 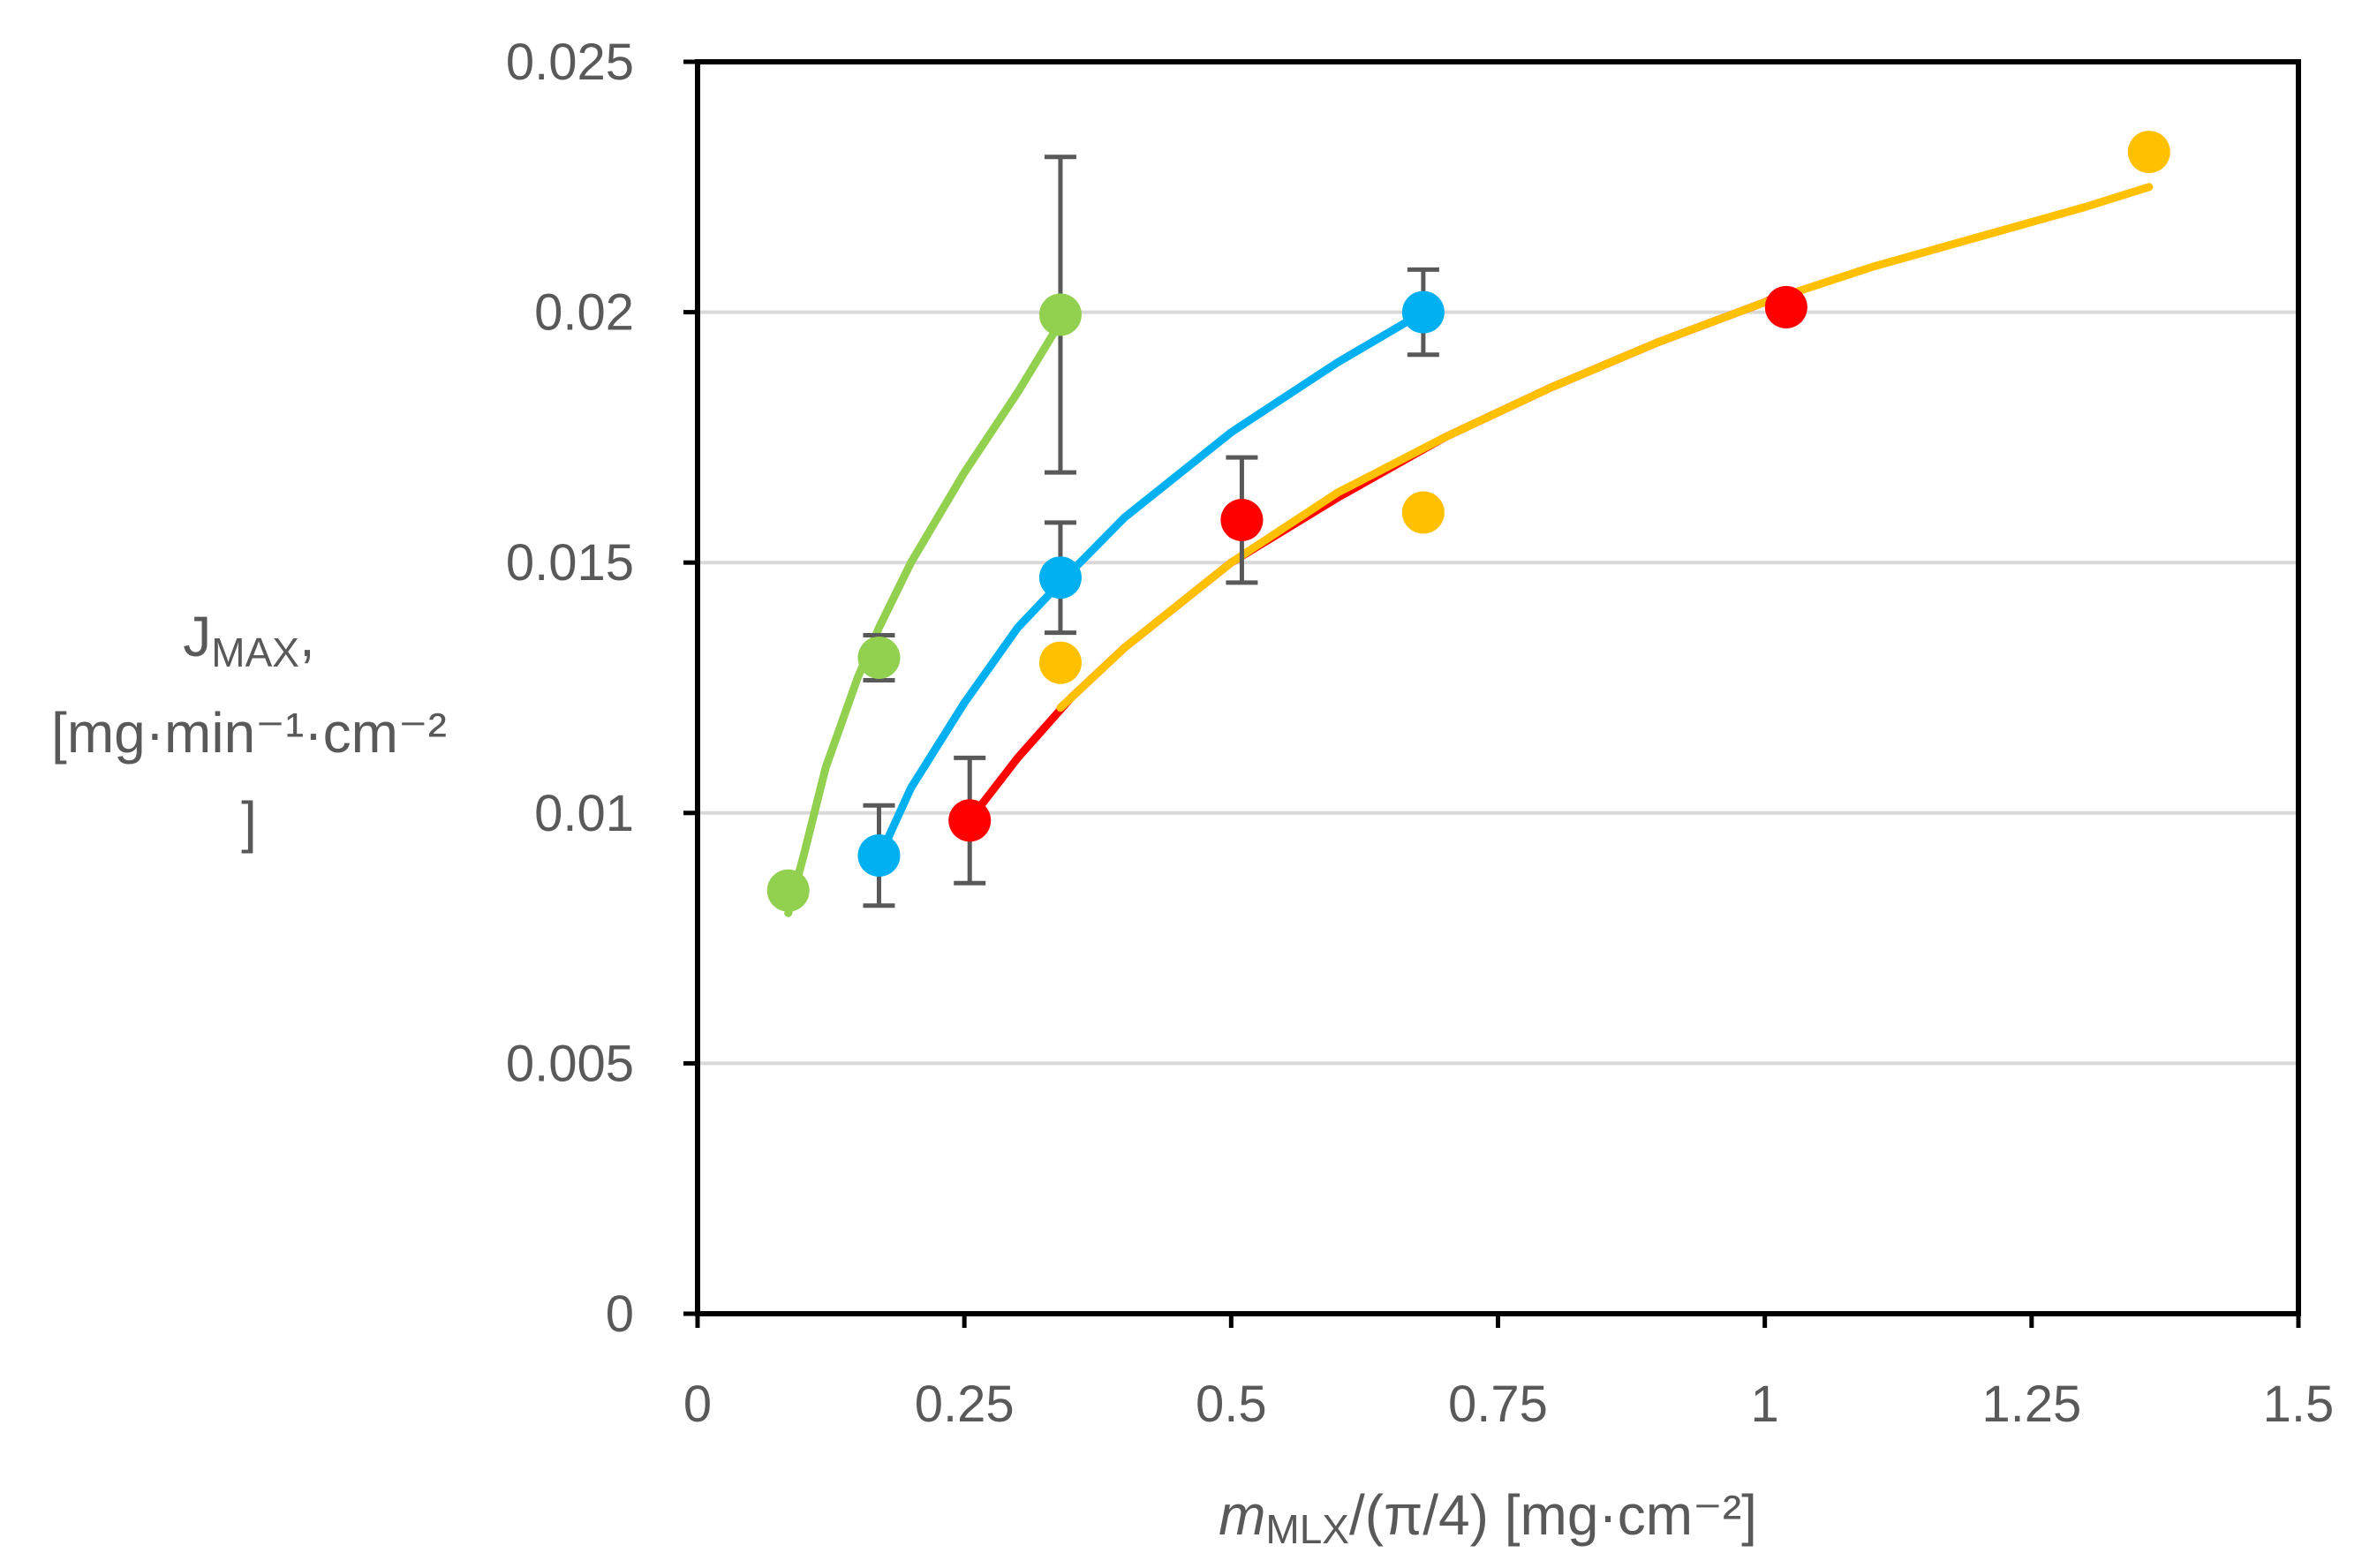 I want to click on x-axis-title-subscript: MLX, so click(x=1307, y=1529).